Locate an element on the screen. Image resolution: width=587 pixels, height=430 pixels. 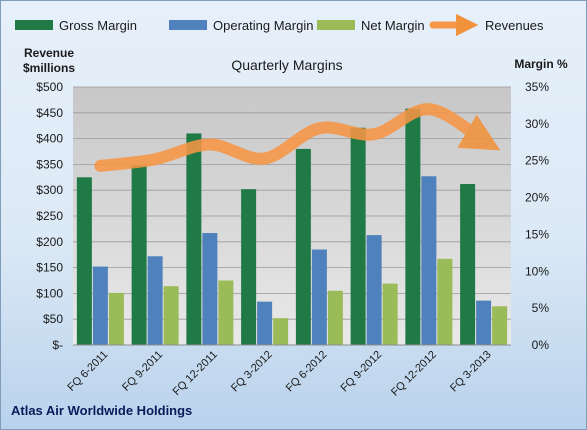
x-tick-label: FQ 9-2011 is located at coordinates (142, 371).